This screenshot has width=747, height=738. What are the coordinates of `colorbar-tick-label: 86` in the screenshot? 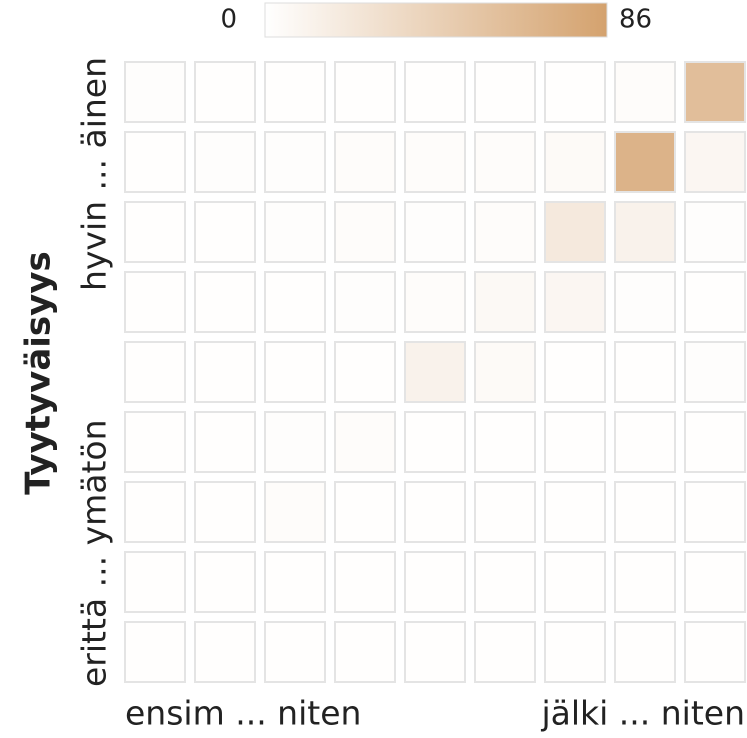 It's located at (635, 20).